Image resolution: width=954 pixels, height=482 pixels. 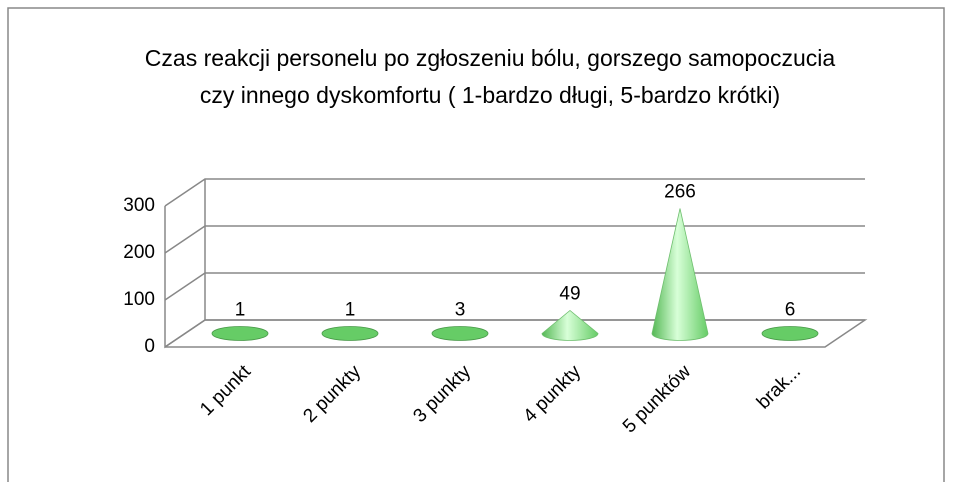 I want to click on y-tick-label: 300, so click(x=139, y=205).